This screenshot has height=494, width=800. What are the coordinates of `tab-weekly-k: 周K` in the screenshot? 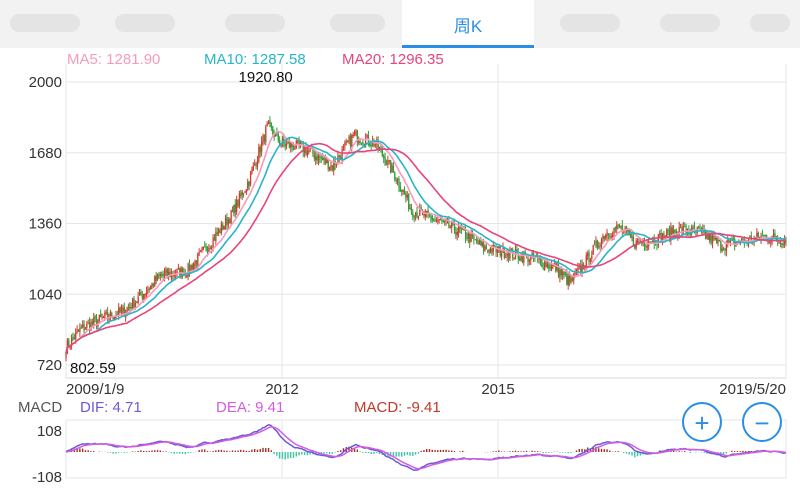 It's located at (468, 24).